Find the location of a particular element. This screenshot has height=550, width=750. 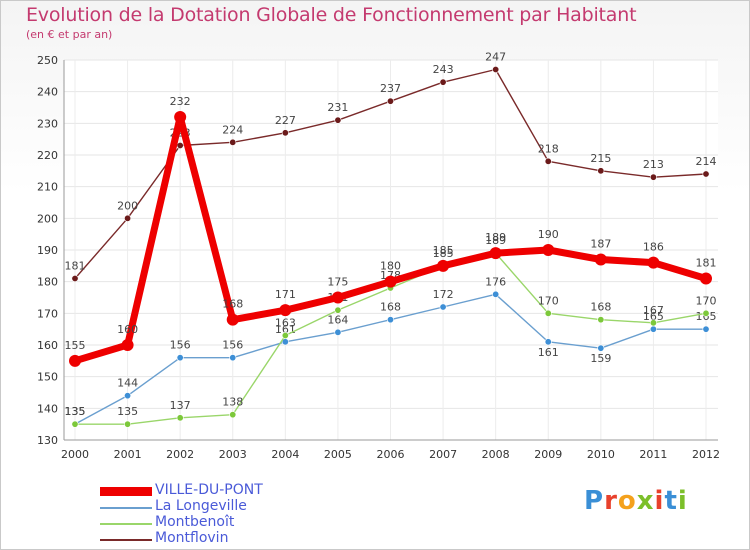

data-label: 232 is located at coordinates (180, 101).